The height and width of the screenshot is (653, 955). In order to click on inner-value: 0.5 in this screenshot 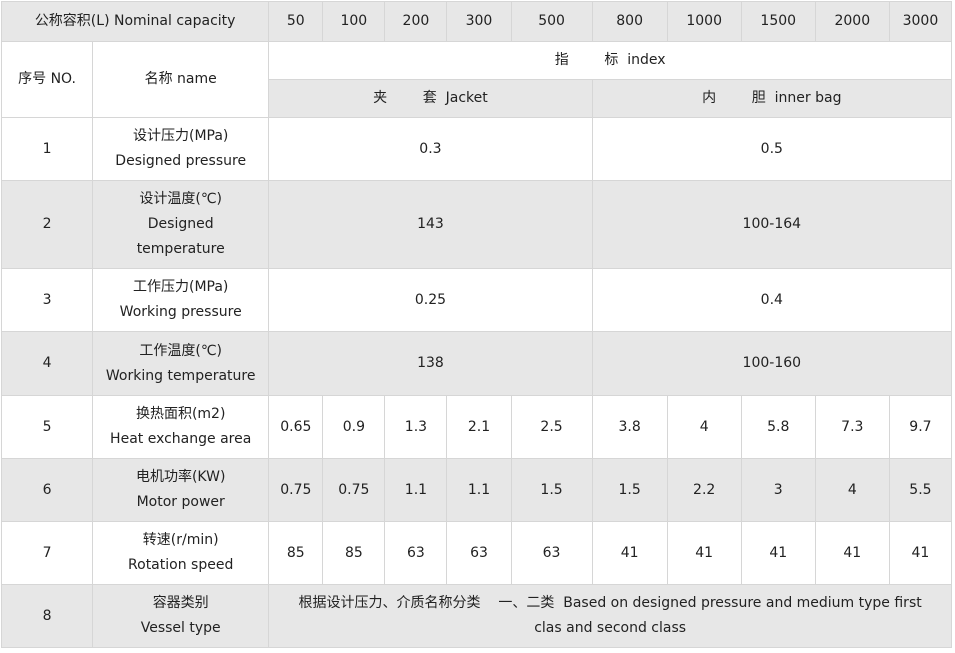, I will do `click(772, 149)`.